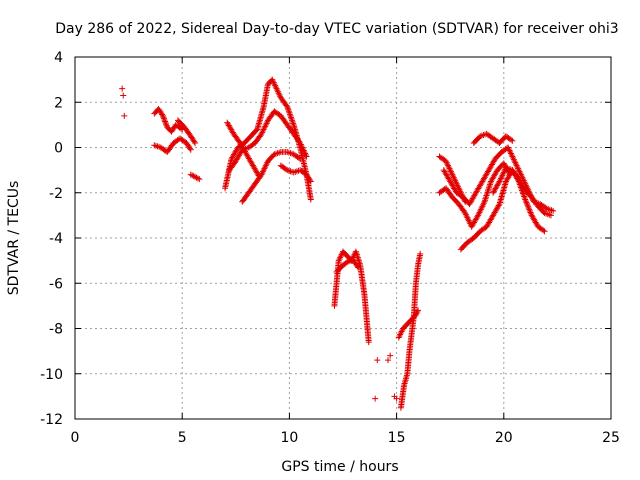  Describe the element at coordinates (504, 438) in the screenshot. I see `x-tick-label: 20` at that location.